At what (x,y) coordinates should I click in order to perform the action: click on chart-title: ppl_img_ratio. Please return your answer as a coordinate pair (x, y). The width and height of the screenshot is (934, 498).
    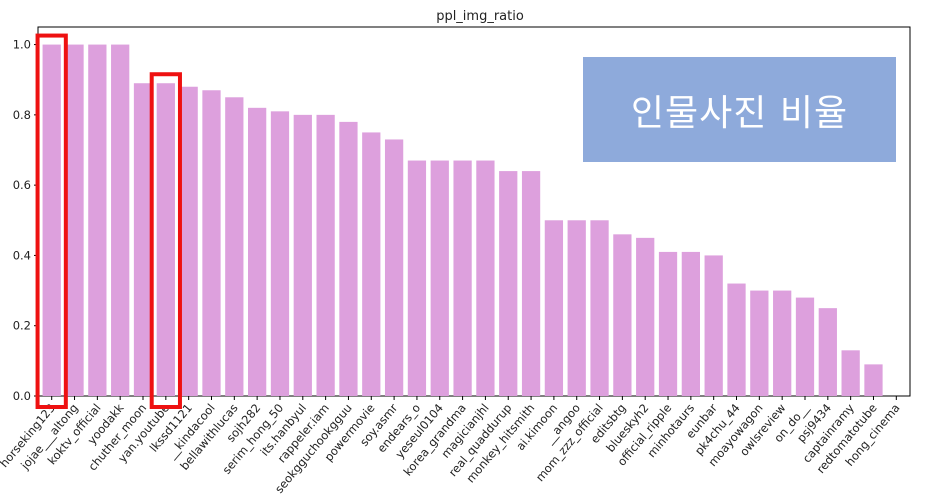
    Looking at the image, I should click on (480, 16).